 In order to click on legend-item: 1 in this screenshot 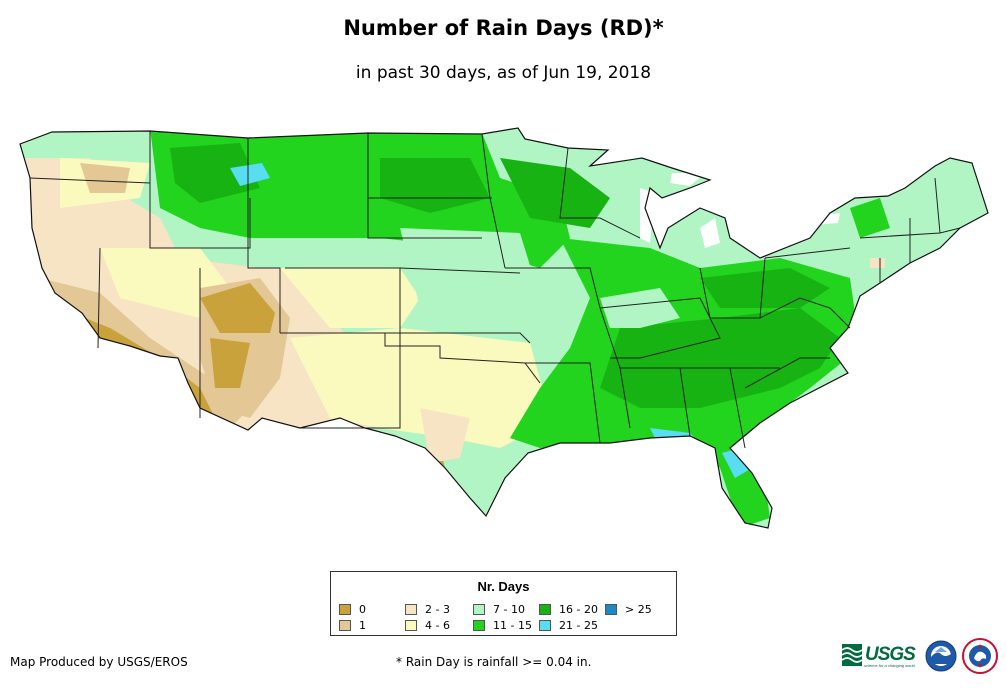, I will do `click(352, 625)`.